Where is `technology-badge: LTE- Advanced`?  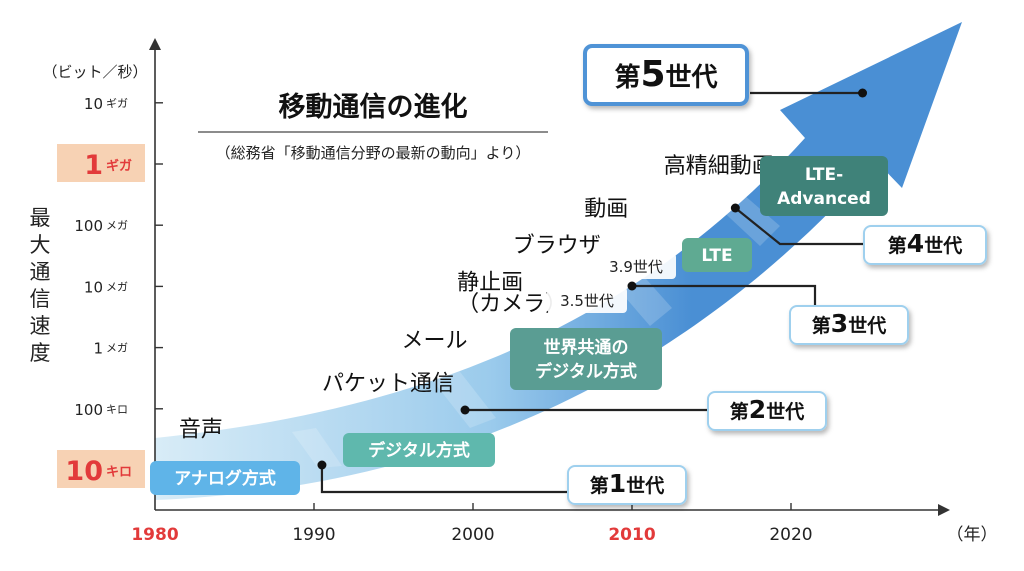 technology-badge: LTE- Advanced is located at coordinates (824, 186).